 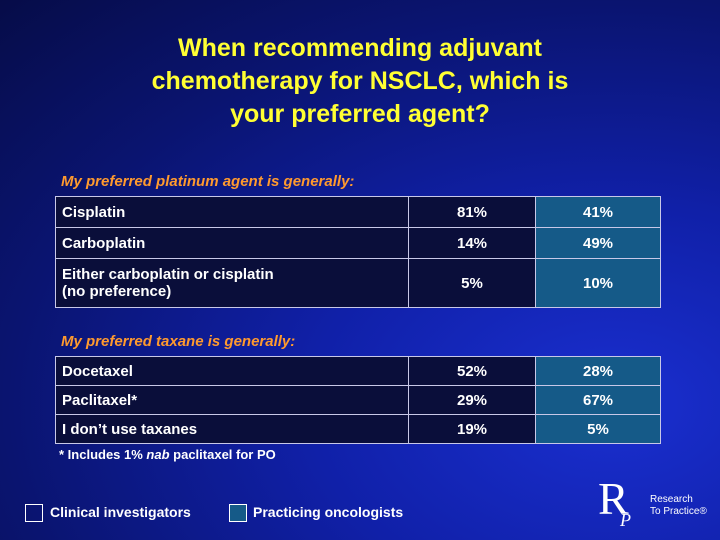 I want to click on value-cell: 10%, so click(x=598, y=283).